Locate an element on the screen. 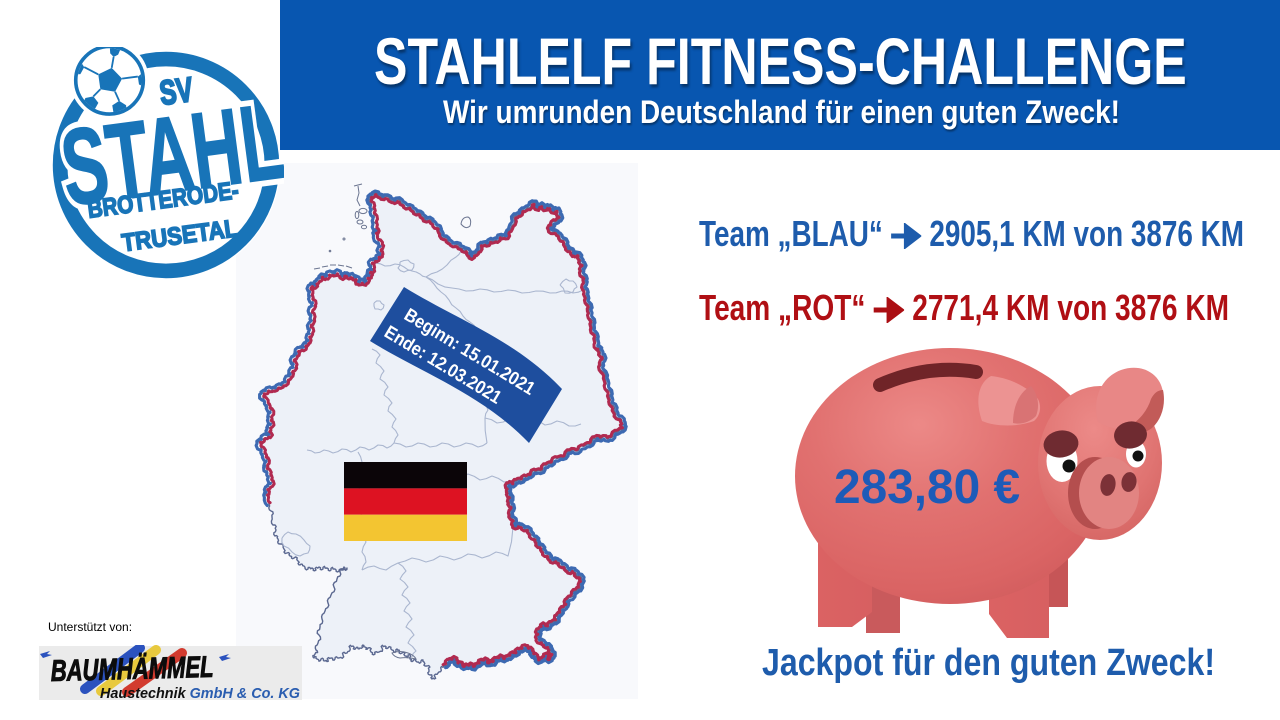 This screenshot has height=720, width=1280. svg-text: STAHL is located at coordinates (169, 155).